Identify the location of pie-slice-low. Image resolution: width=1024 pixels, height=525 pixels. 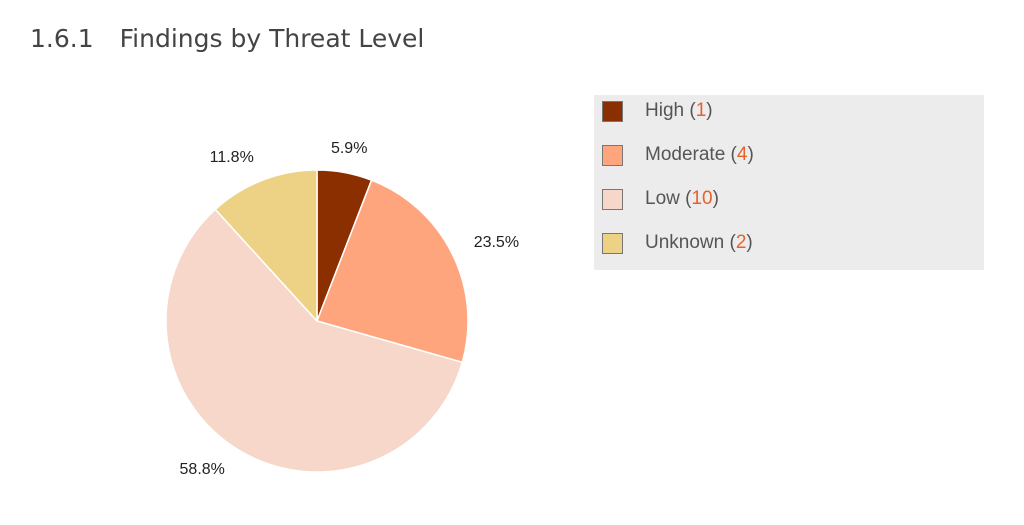
(314, 340).